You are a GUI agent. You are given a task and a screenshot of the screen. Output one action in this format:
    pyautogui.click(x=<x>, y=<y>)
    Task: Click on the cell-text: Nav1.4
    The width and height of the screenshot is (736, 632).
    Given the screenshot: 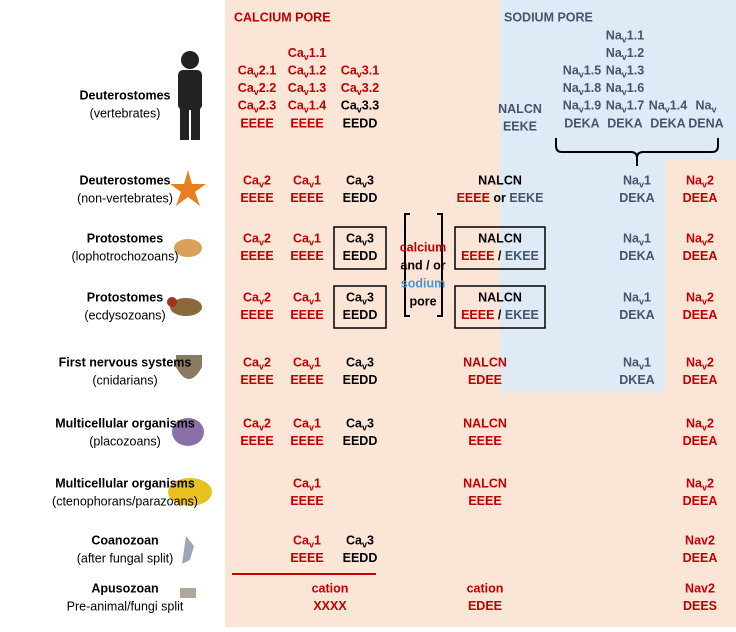 What is the action you would take?
    pyautogui.click(x=668, y=107)
    